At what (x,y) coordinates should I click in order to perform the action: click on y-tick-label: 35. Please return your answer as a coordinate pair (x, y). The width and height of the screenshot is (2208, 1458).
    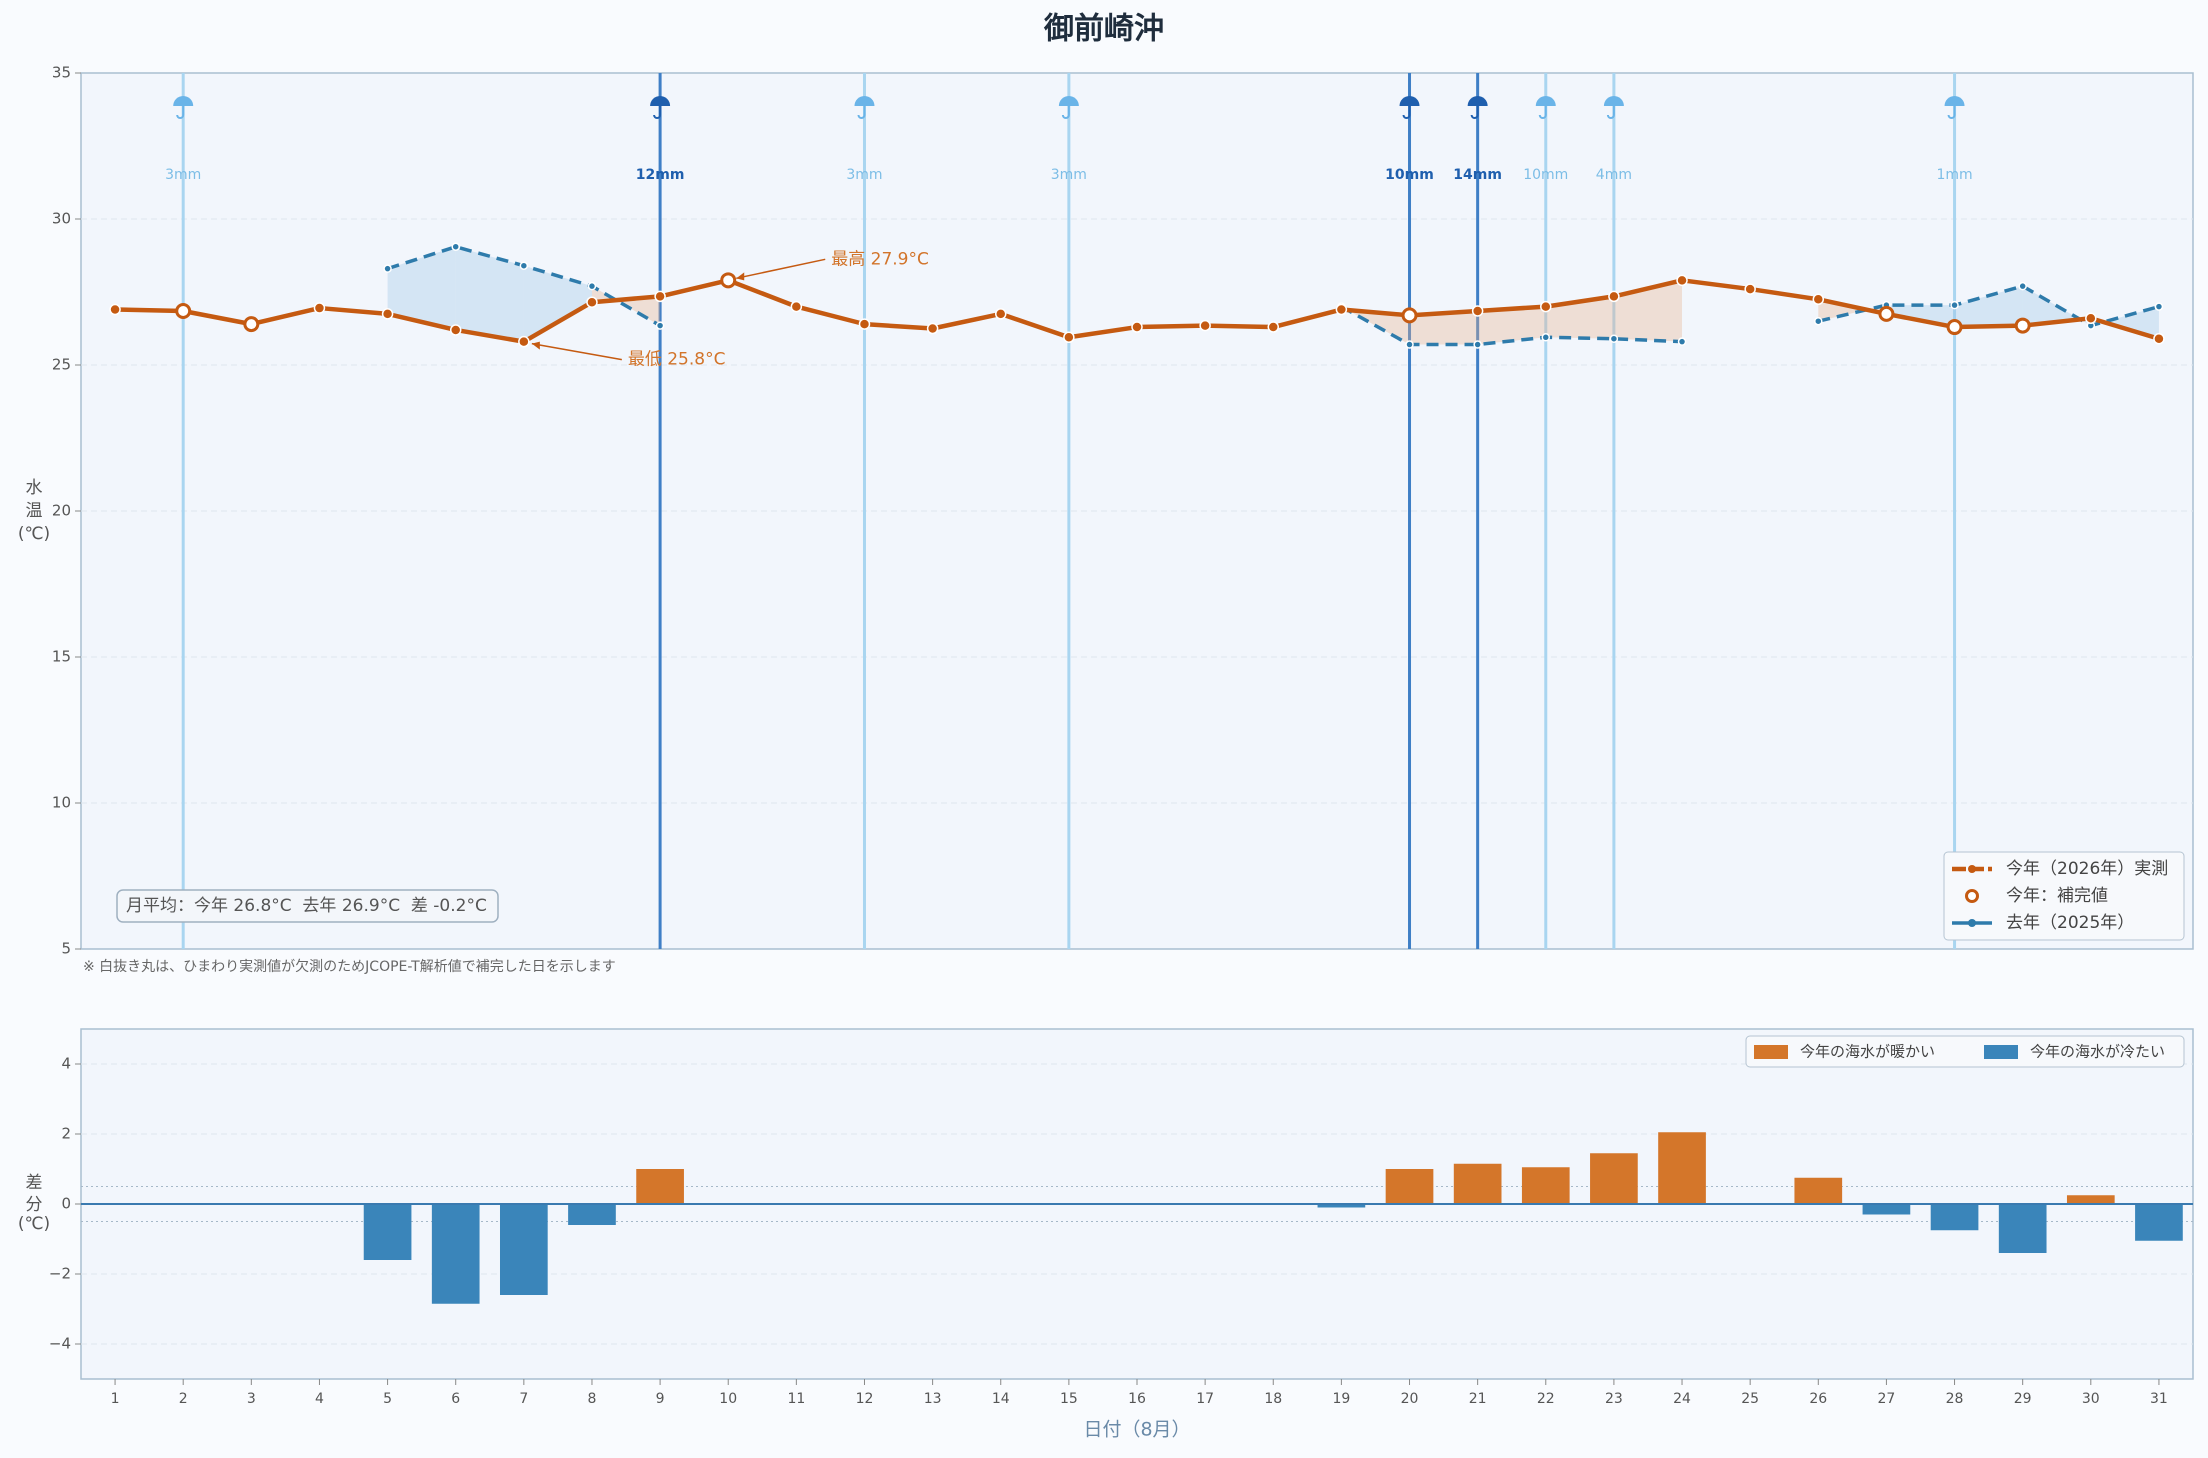
    Looking at the image, I should click on (61, 73).